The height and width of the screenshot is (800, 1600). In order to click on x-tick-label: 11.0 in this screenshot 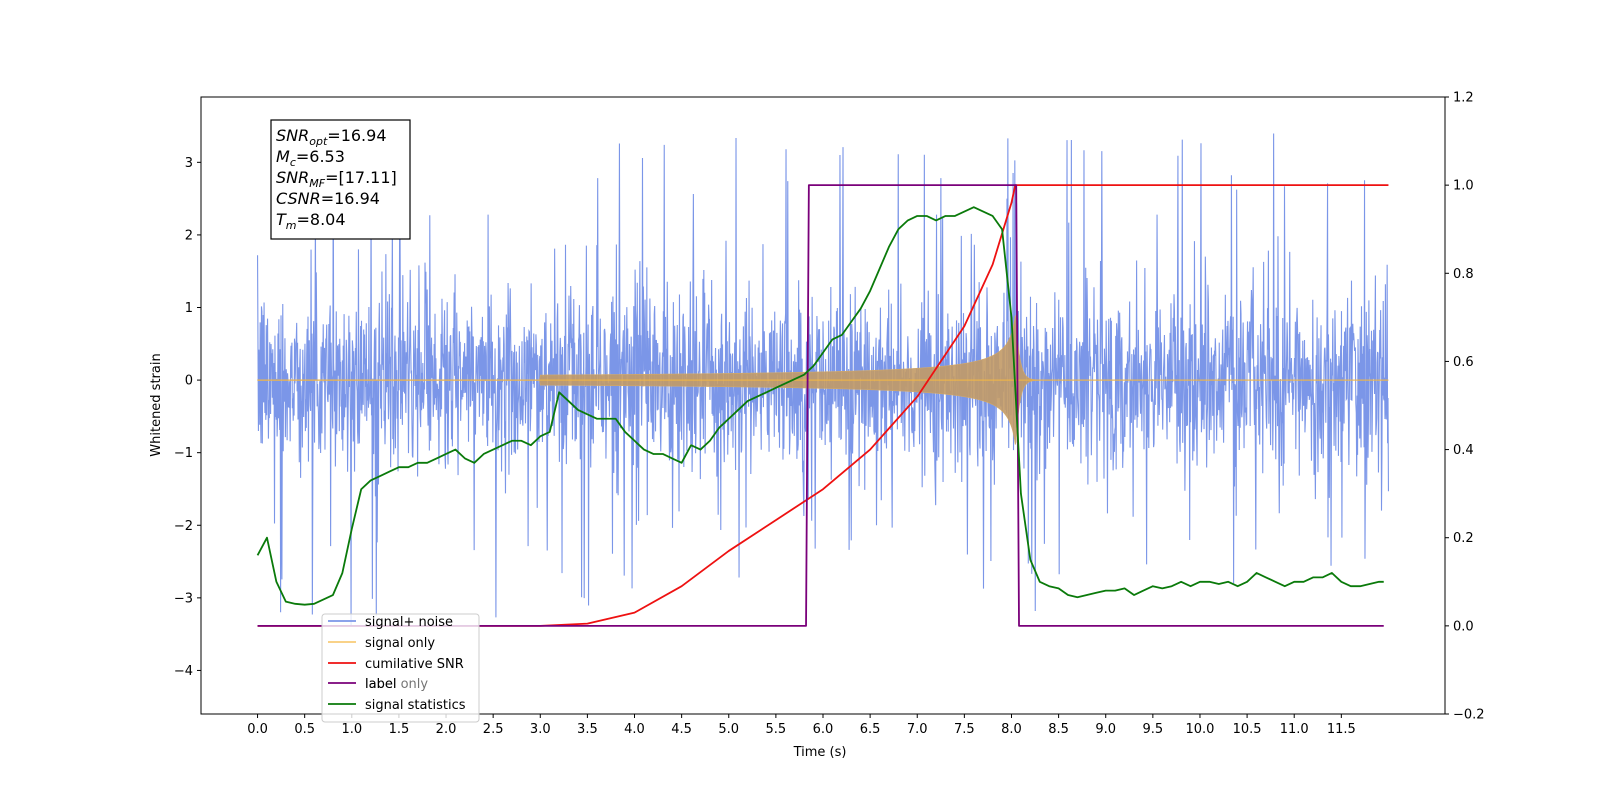, I will do `click(1294, 729)`.